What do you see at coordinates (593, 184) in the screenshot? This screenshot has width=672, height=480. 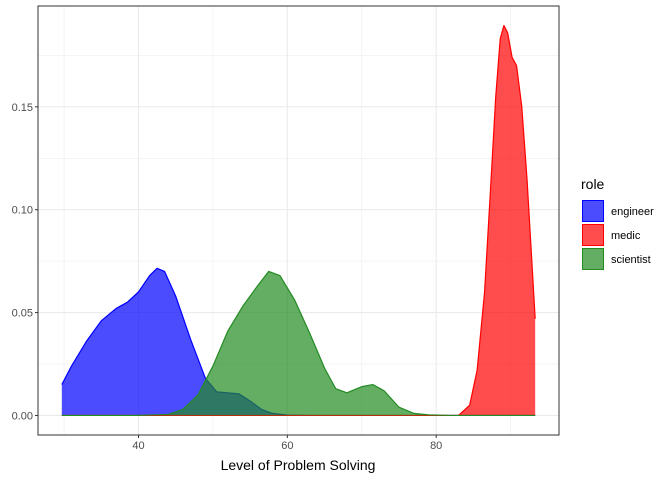 I see `legend-title: role` at bounding box center [593, 184].